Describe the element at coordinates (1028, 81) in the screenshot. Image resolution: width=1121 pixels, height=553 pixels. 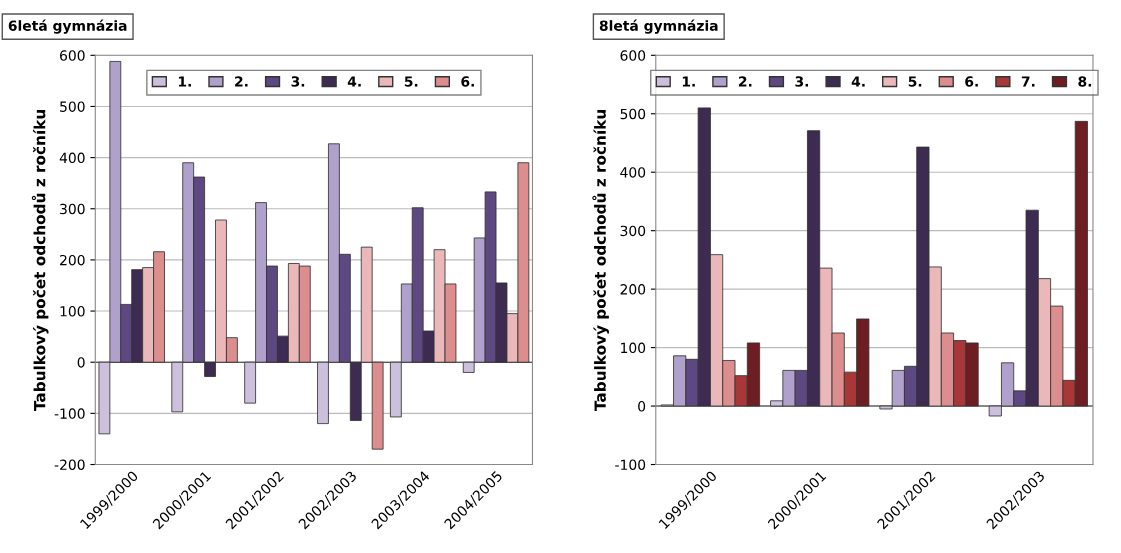
I see `legend-label: 7.` at that location.